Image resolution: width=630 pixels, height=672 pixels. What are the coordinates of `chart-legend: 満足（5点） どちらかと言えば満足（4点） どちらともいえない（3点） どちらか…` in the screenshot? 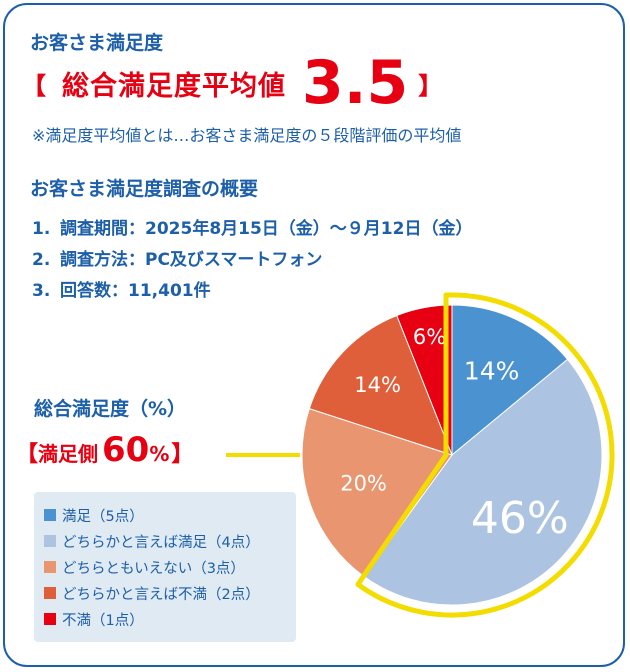 It's located at (165, 567).